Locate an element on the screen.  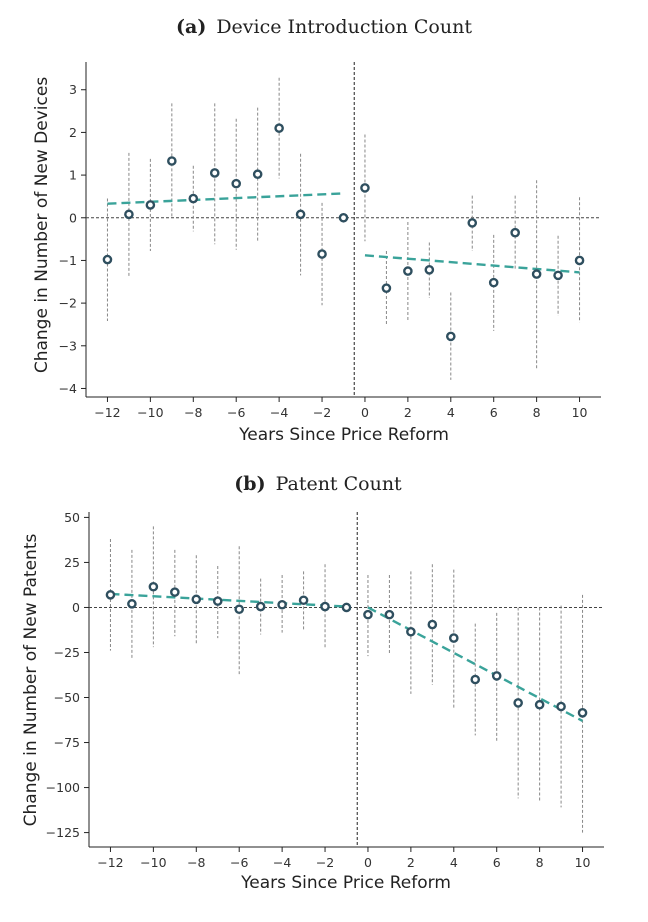
y-tick-label: −25 is located at coordinates (67, 652).